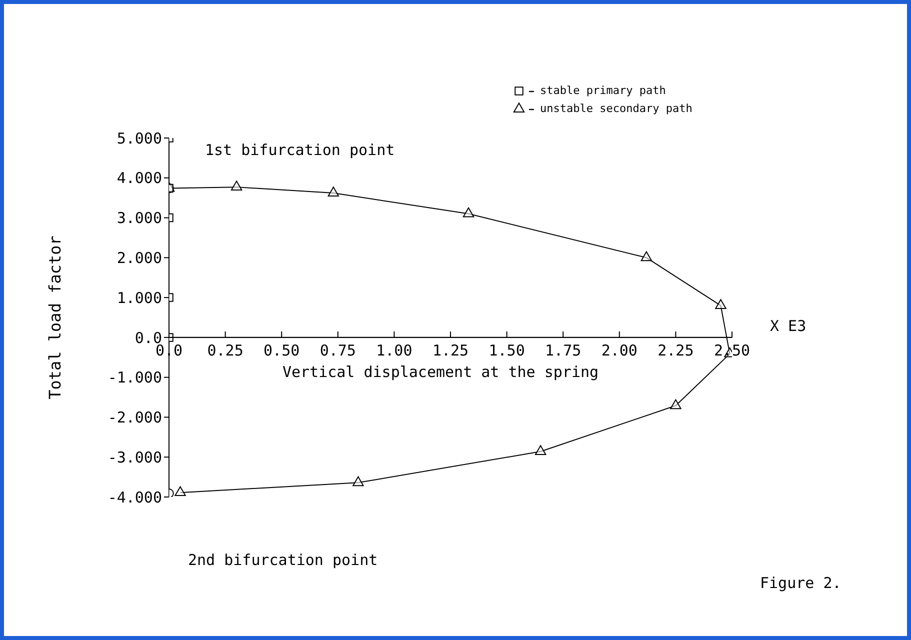 The height and width of the screenshot is (640, 911). Describe the element at coordinates (139, 178) in the screenshot. I see `y-tick-label: 4.000` at that location.